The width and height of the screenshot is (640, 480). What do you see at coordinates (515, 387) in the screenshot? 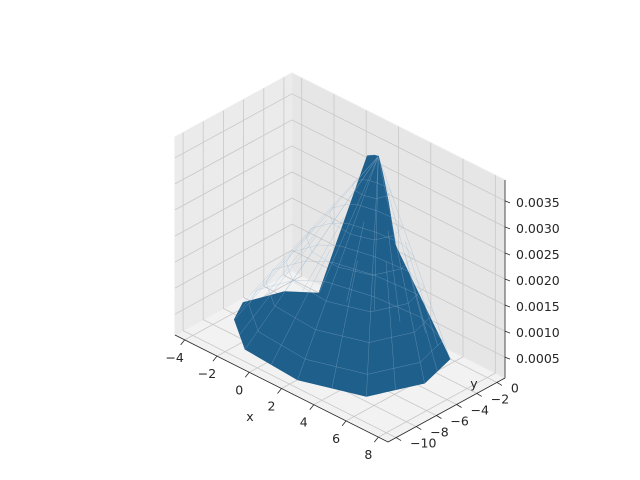
I see `y-tick-label: 0` at bounding box center [515, 387].